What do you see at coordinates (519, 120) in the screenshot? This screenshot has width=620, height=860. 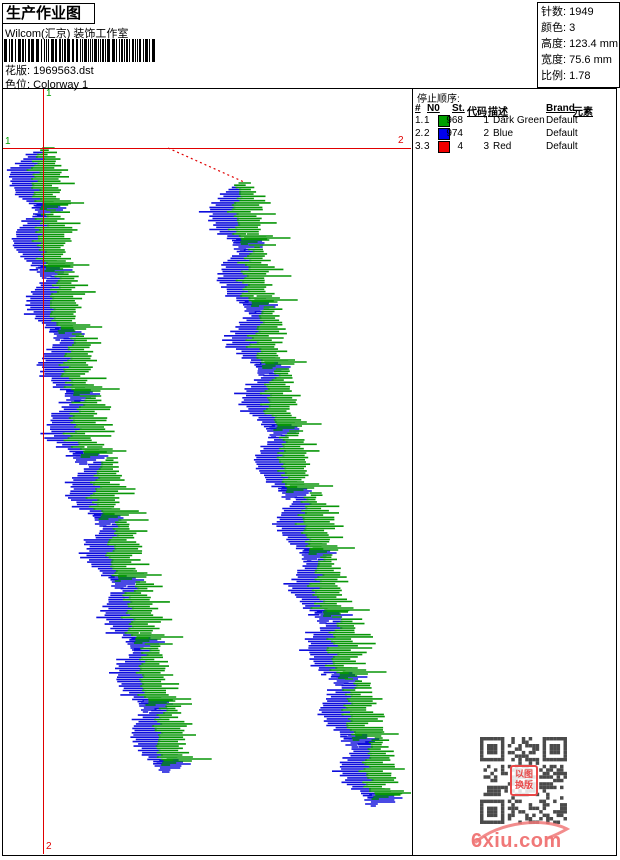 I see `table-row-desc: Dark Green` at bounding box center [519, 120].